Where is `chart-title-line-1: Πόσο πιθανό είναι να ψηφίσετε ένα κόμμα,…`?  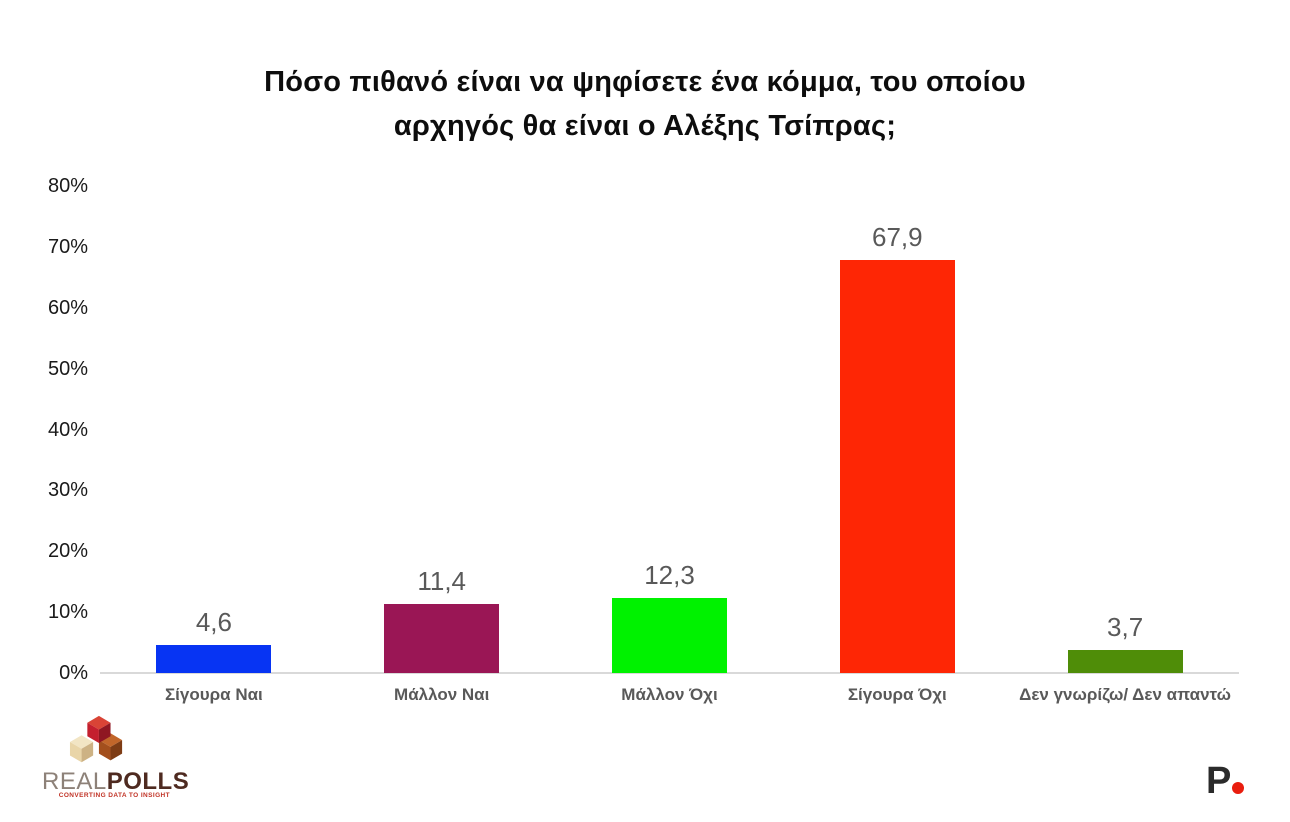
chart-title-line-1: Πόσο πιθανό είναι να ψηφίσετε ένα κόμμα,… is located at coordinates (645, 82).